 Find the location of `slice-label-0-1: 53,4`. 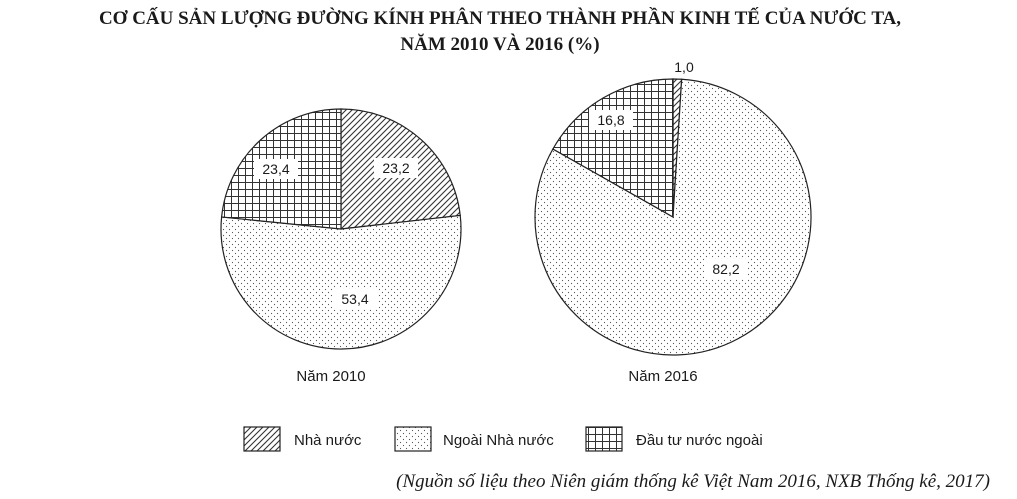

slice-label-0-1: 53,4 is located at coordinates (354, 299).